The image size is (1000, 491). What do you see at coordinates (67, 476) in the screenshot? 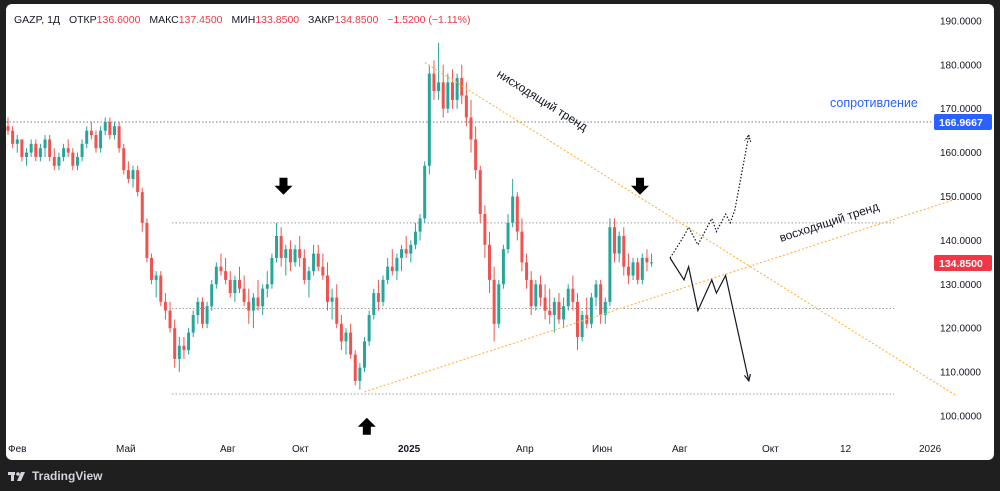
I see `brand-name: TradingView` at bounding box center [67, 476].